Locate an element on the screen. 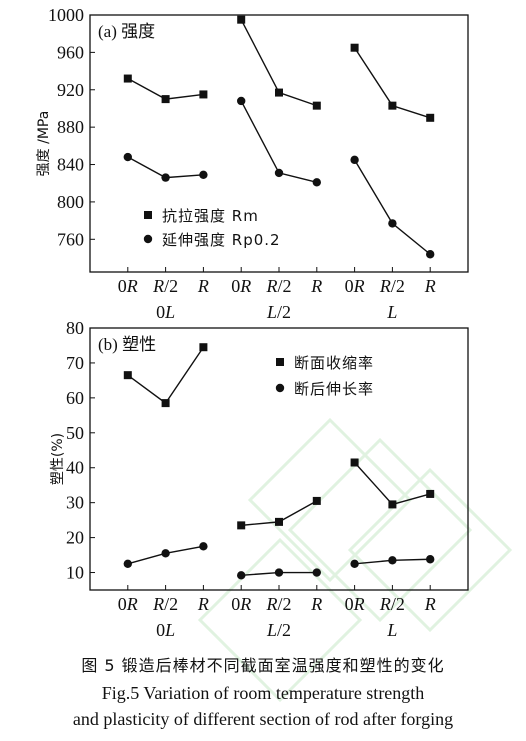  plasticity-panel-label: (b) 塑性 is located at coordinates (127, 344).